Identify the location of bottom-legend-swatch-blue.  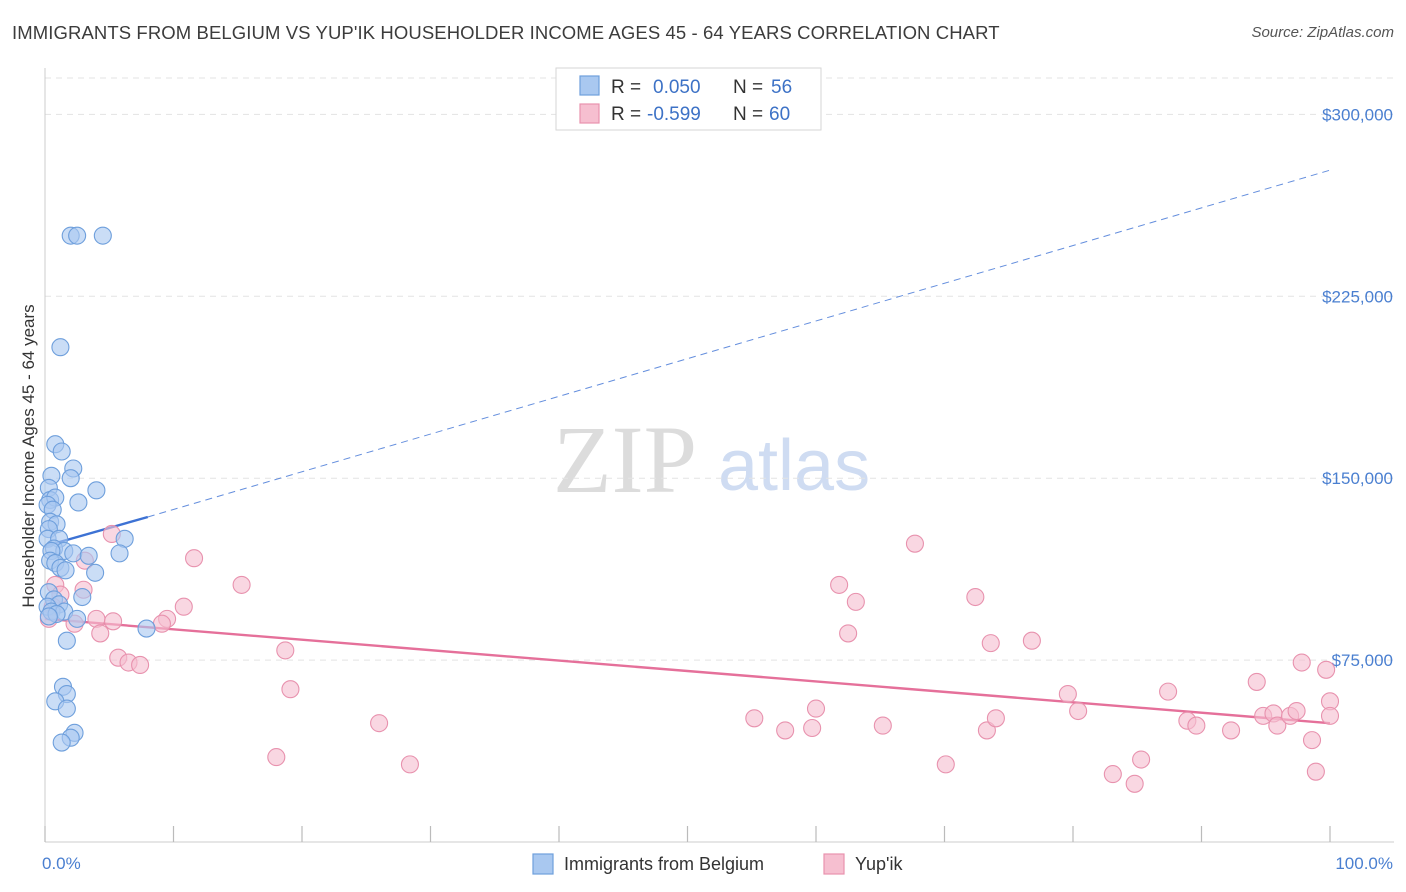
(543, 864).